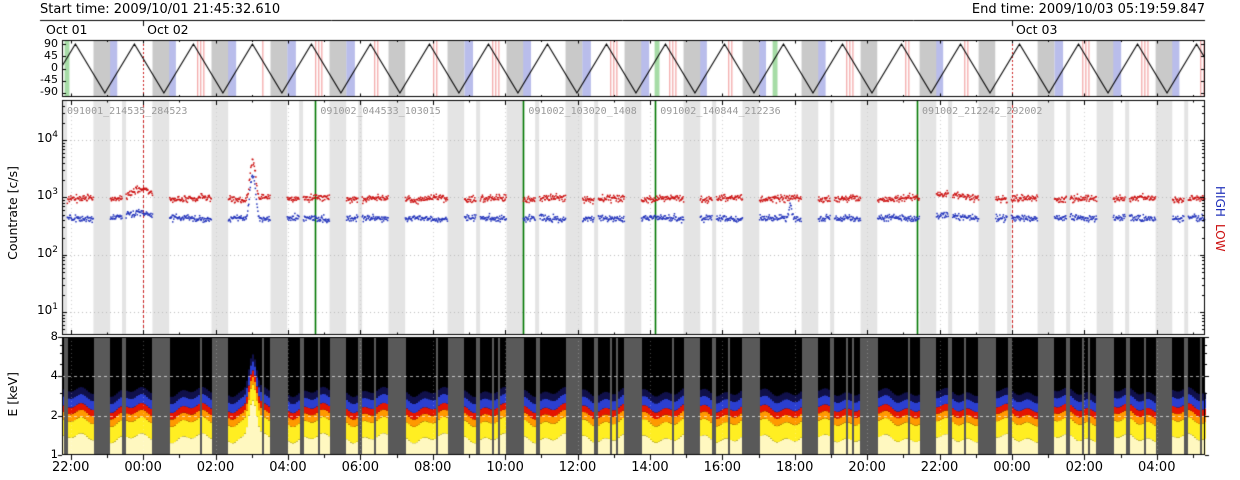 The width and height of the screenshot is (1240, 480). I want to click on orbit-ytick-label: 0, so click(54, 67).